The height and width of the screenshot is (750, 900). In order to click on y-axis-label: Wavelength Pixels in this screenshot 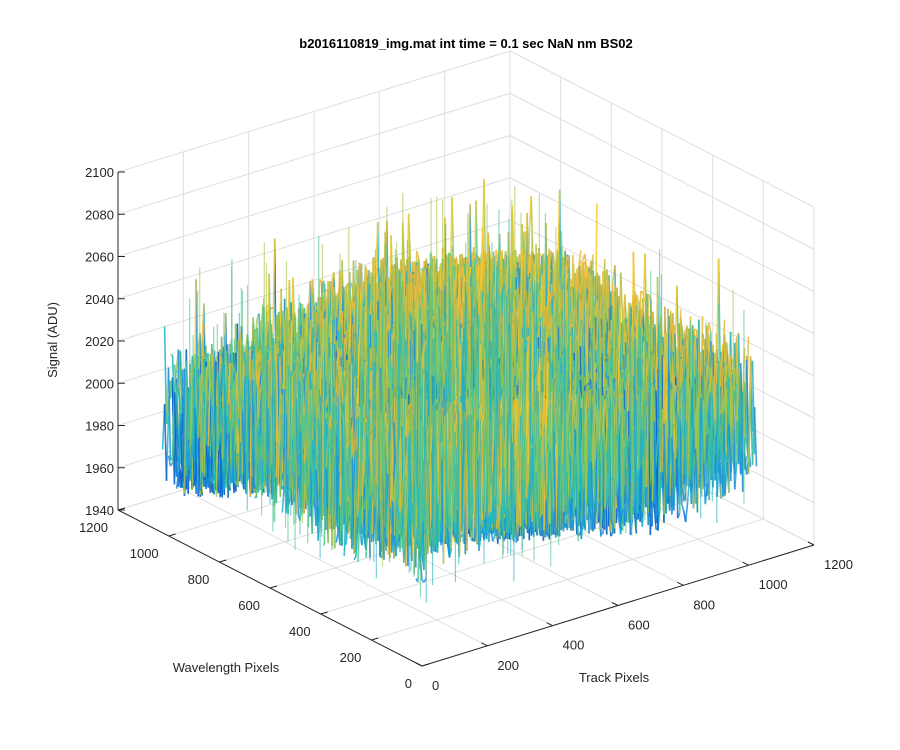, I will do `click(226, 667)`.